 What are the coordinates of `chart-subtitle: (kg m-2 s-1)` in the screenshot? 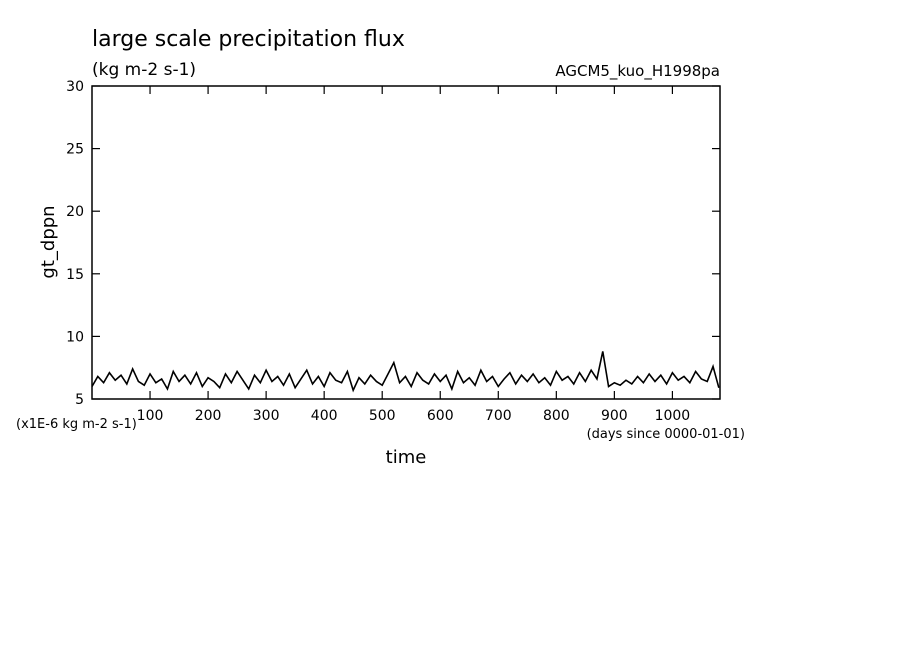 It's located at (144, 70).